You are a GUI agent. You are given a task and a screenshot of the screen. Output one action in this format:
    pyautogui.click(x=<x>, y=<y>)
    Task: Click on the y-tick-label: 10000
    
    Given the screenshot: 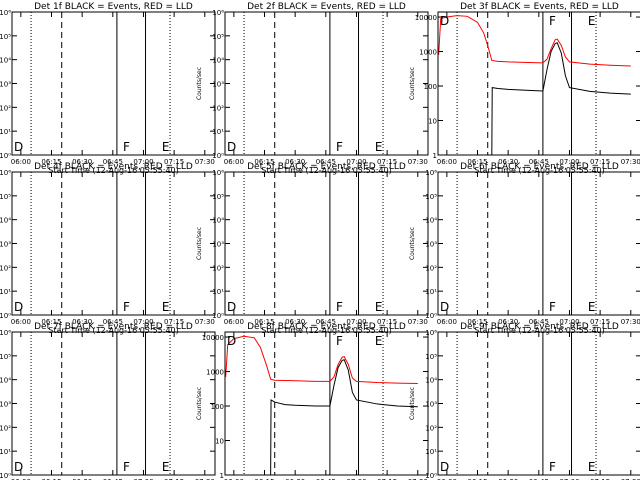 What is the action you would take?
    pyautogui.click(x=426, y=18)
    